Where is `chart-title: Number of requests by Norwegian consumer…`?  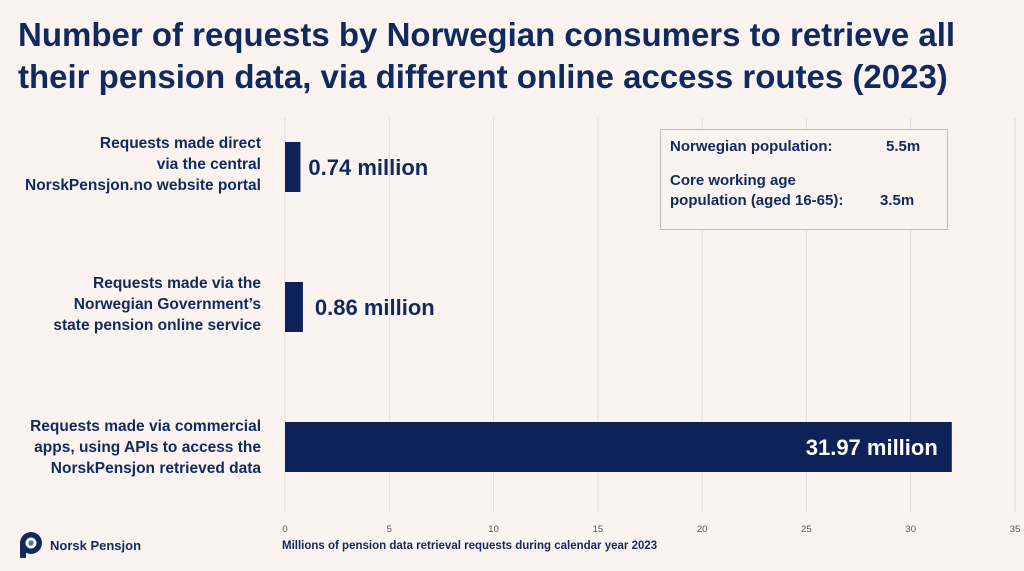
chart-title: Number of requests by Norwegian consumer… is located at coordinates (513, 56).